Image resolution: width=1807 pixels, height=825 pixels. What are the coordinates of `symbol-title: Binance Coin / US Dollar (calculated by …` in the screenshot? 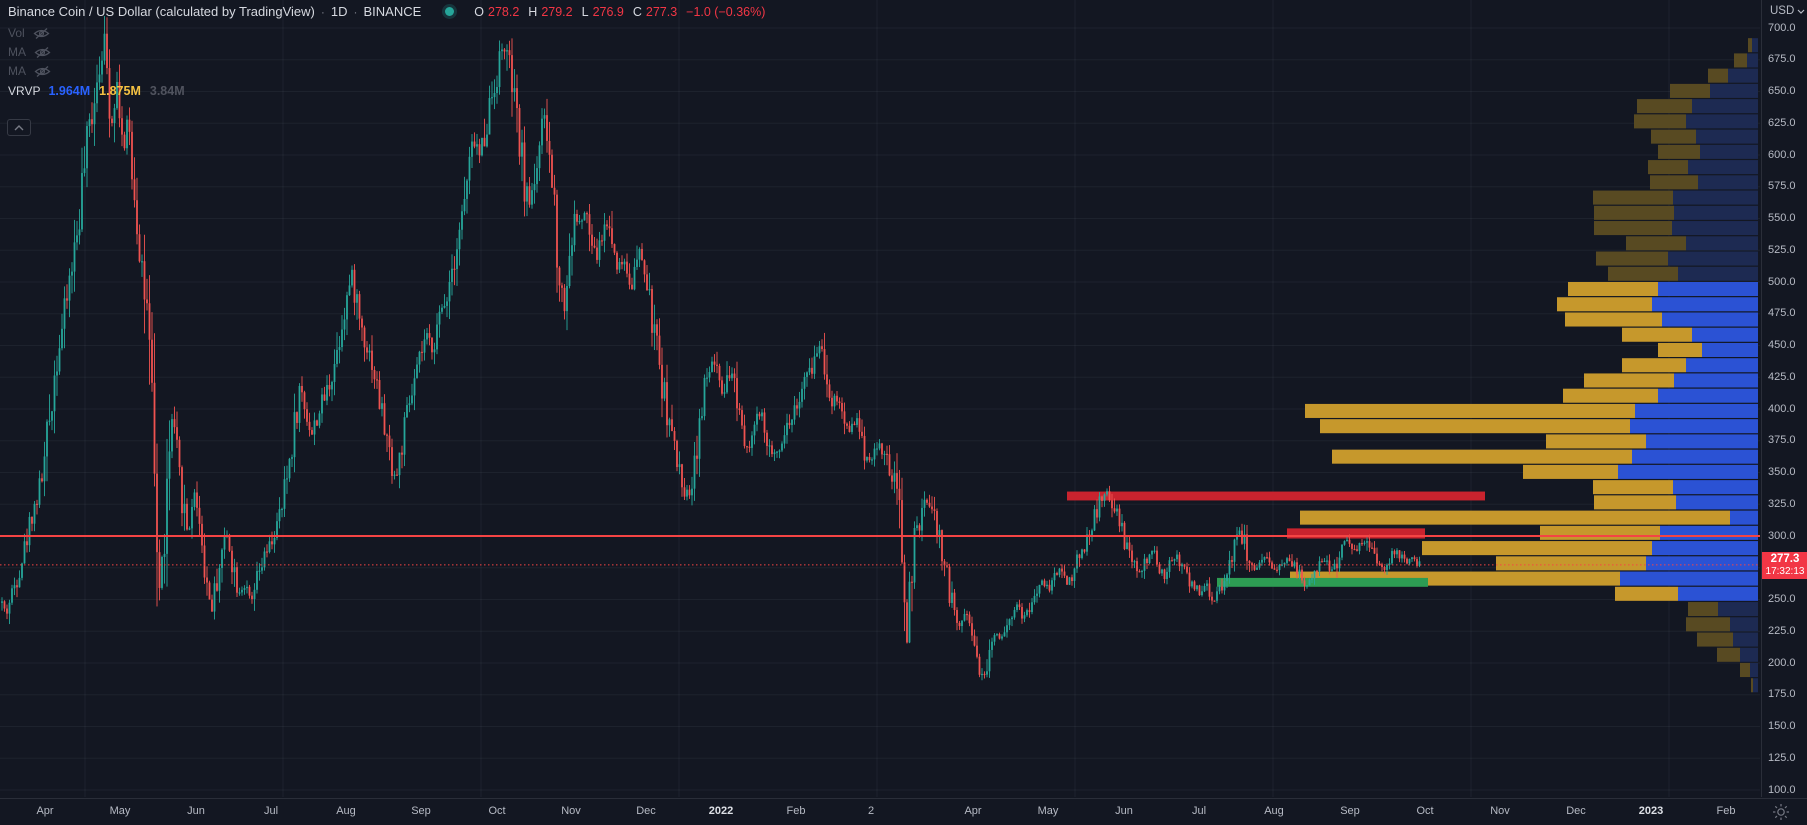 It's located at (161, 11).